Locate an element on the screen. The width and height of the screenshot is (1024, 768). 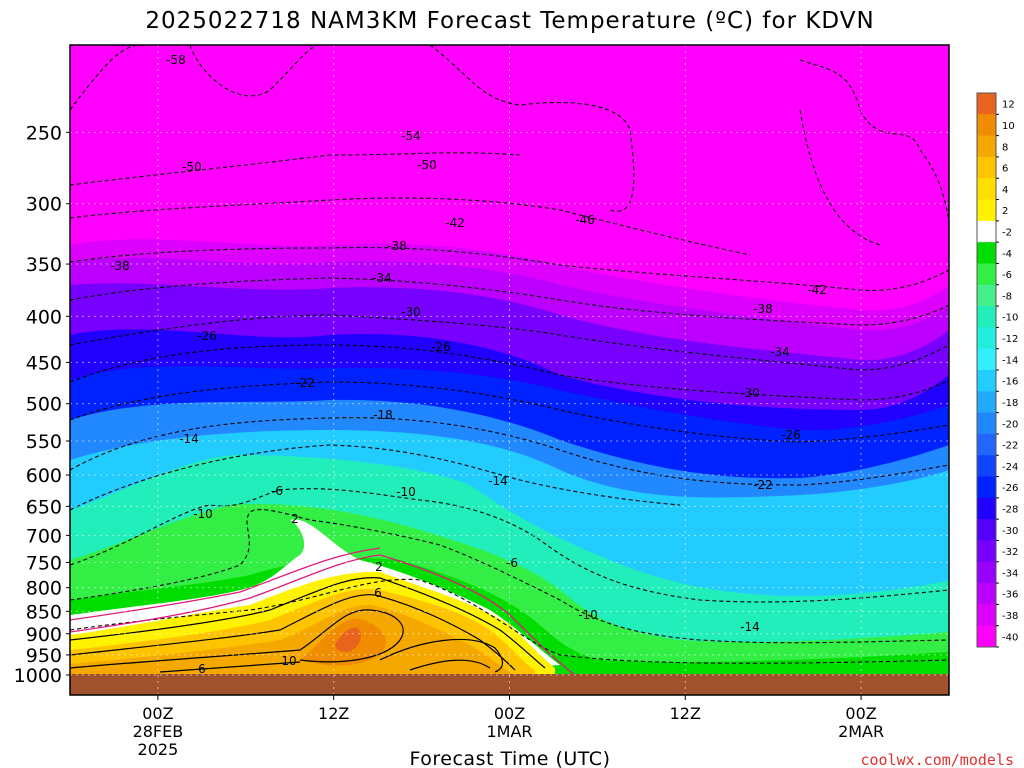
contour-label: -18 is located at coordinates (383, 415).